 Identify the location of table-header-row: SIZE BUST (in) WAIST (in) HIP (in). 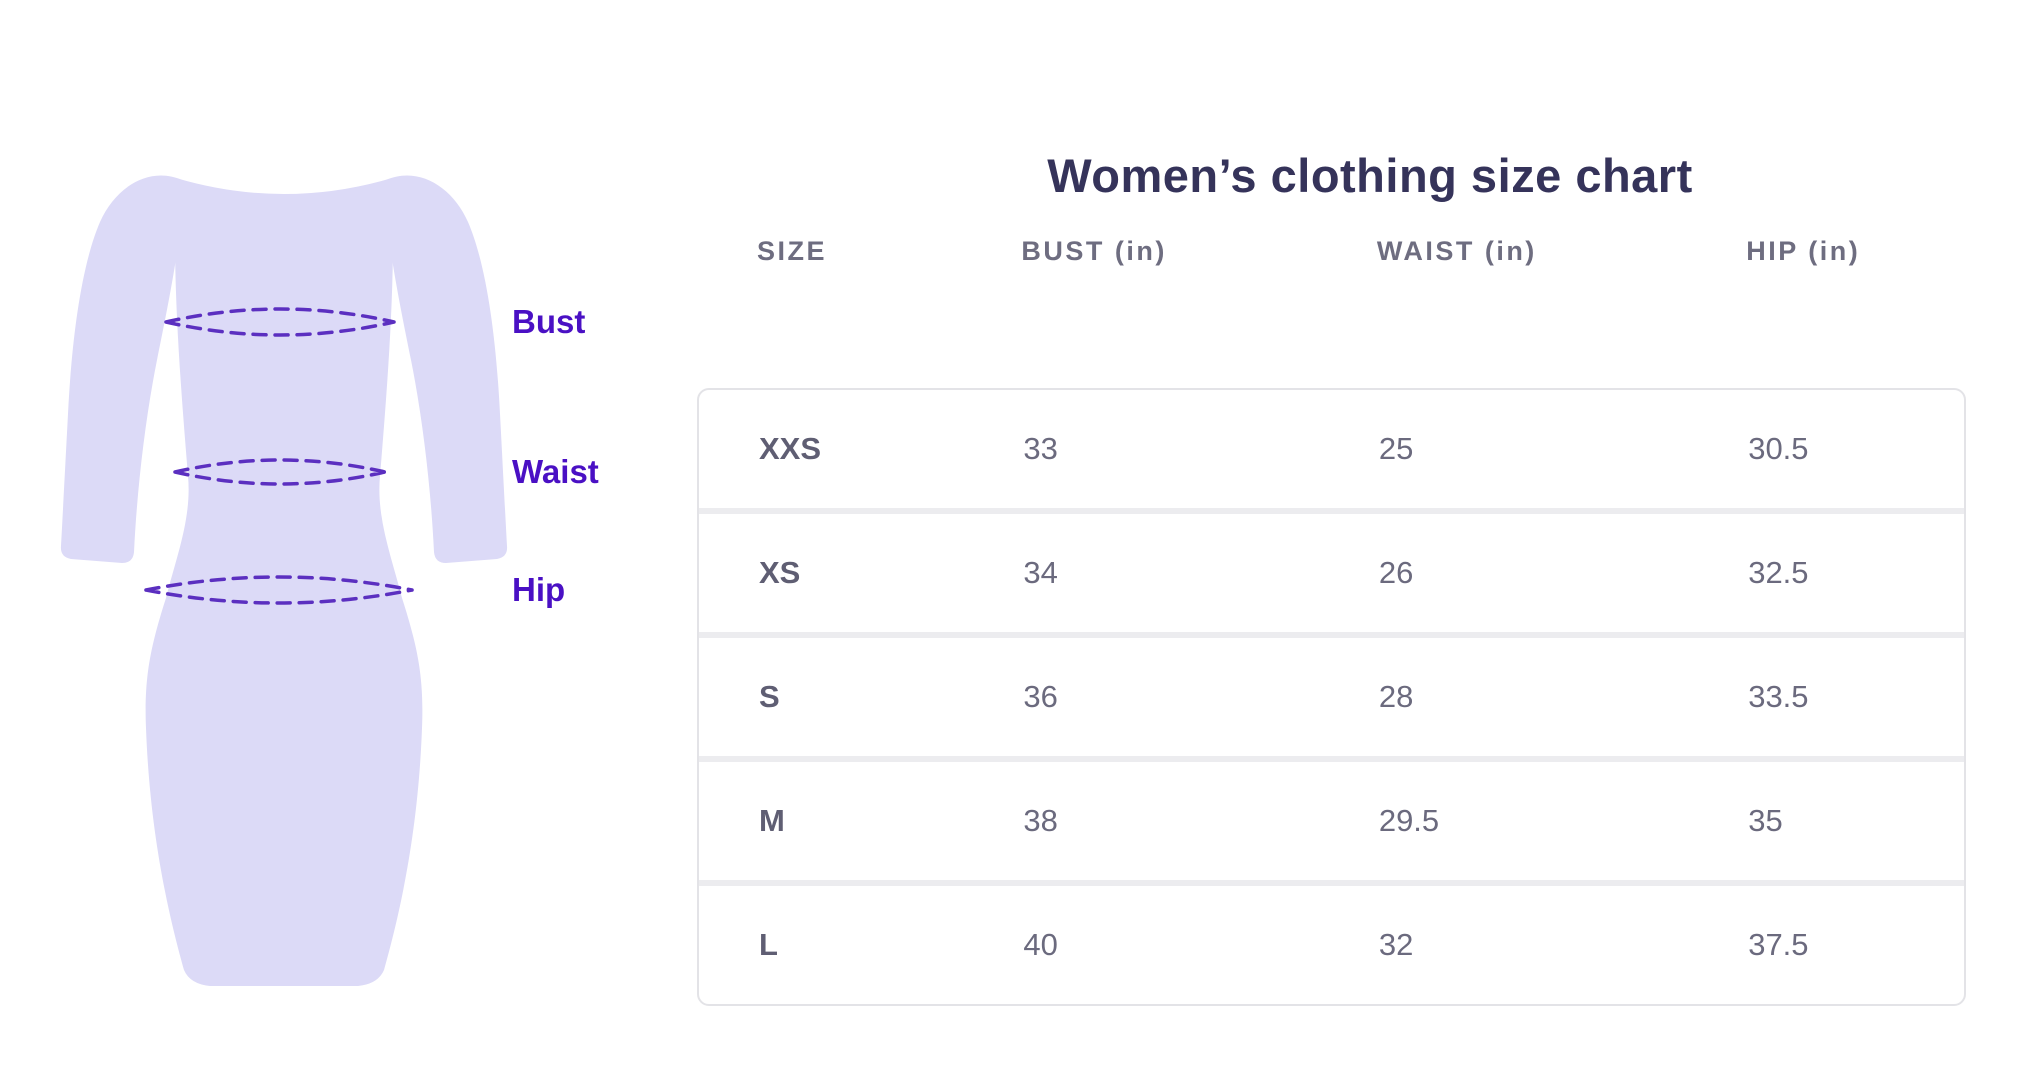
(1329, 251).